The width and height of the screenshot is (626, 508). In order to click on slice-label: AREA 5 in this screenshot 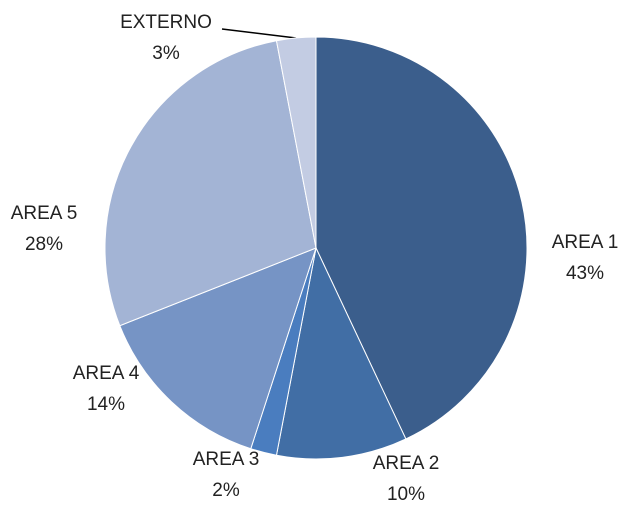, I will do `click(44, 213)`.